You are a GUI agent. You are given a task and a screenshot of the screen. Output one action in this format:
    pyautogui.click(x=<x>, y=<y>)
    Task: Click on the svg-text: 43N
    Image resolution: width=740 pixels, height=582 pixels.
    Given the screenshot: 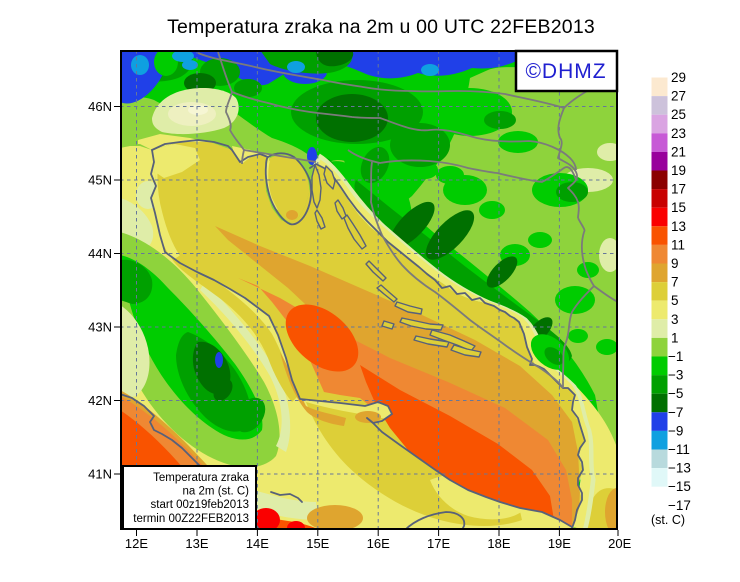 What is the action you would take?
    pyautogui.click(x=100, y=327)
    